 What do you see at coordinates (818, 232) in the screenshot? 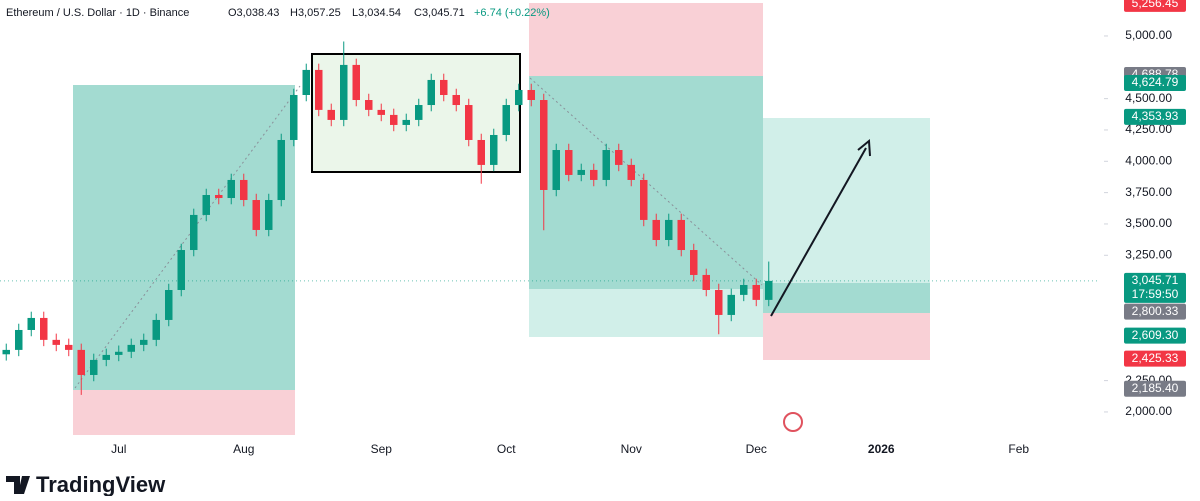
I see `arrow-line` at bounding box center [818, 232].